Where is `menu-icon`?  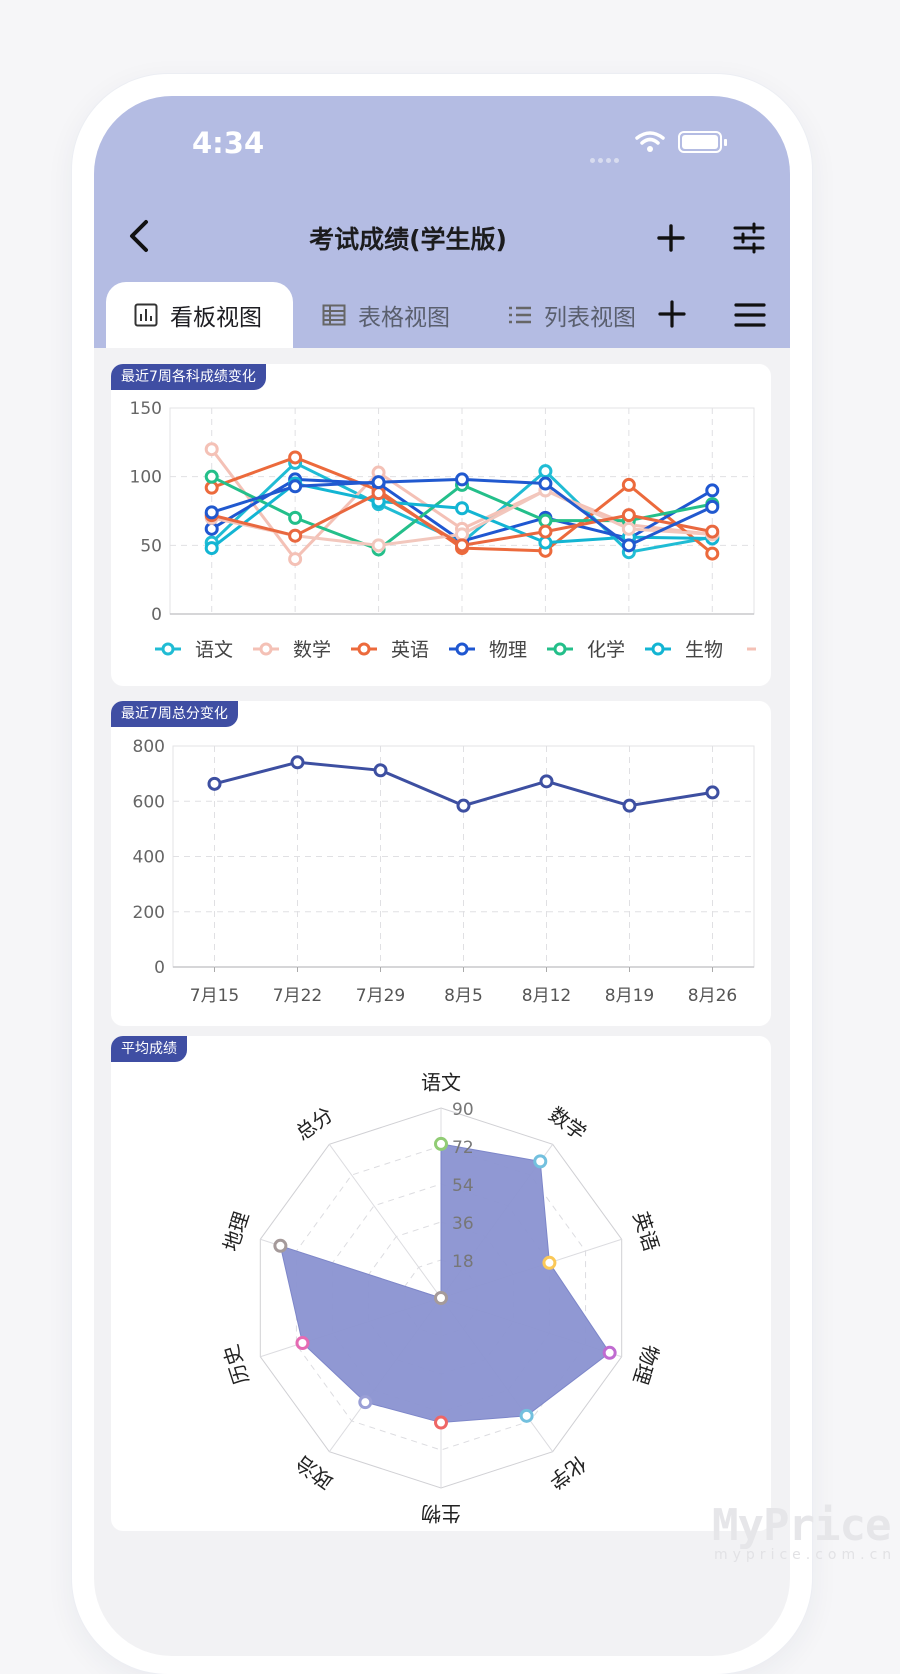
menu-icon is located at coordinates (750, 315).